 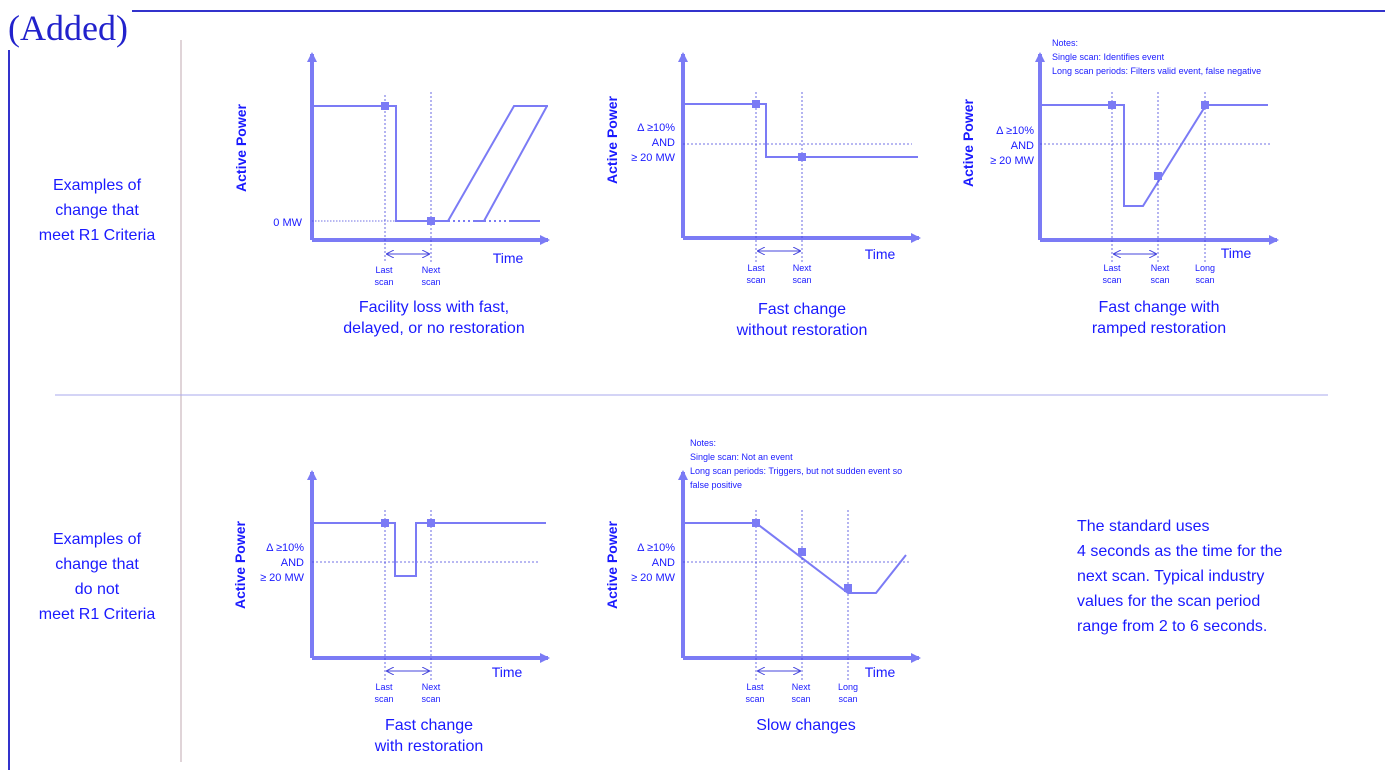 What do you see at coordinates (429, 746) in the screenshot?
I see `caption-line: with restoration` at bounding box center [429, 746].